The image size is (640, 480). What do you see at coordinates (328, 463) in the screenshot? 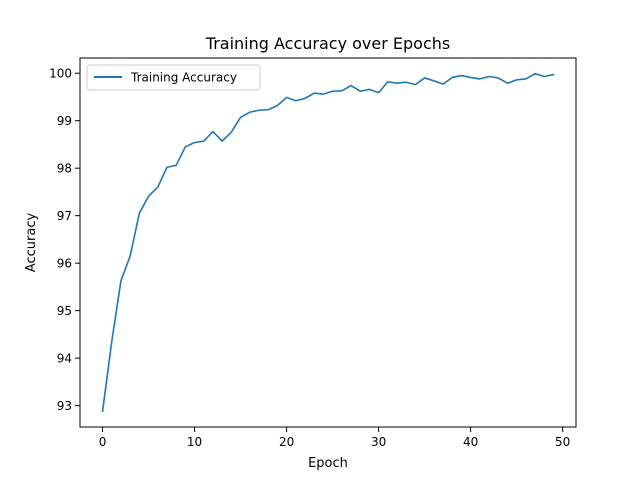
I see `x-axis-label: Epoch` at bounding box center [328, 463].